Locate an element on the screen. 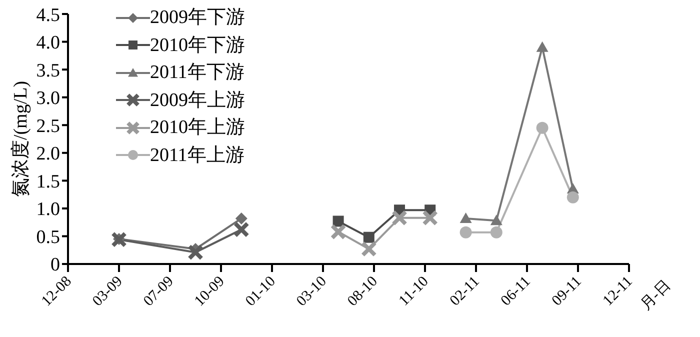  y-tick-label: 4.0 is located at coordinates (48, 43).